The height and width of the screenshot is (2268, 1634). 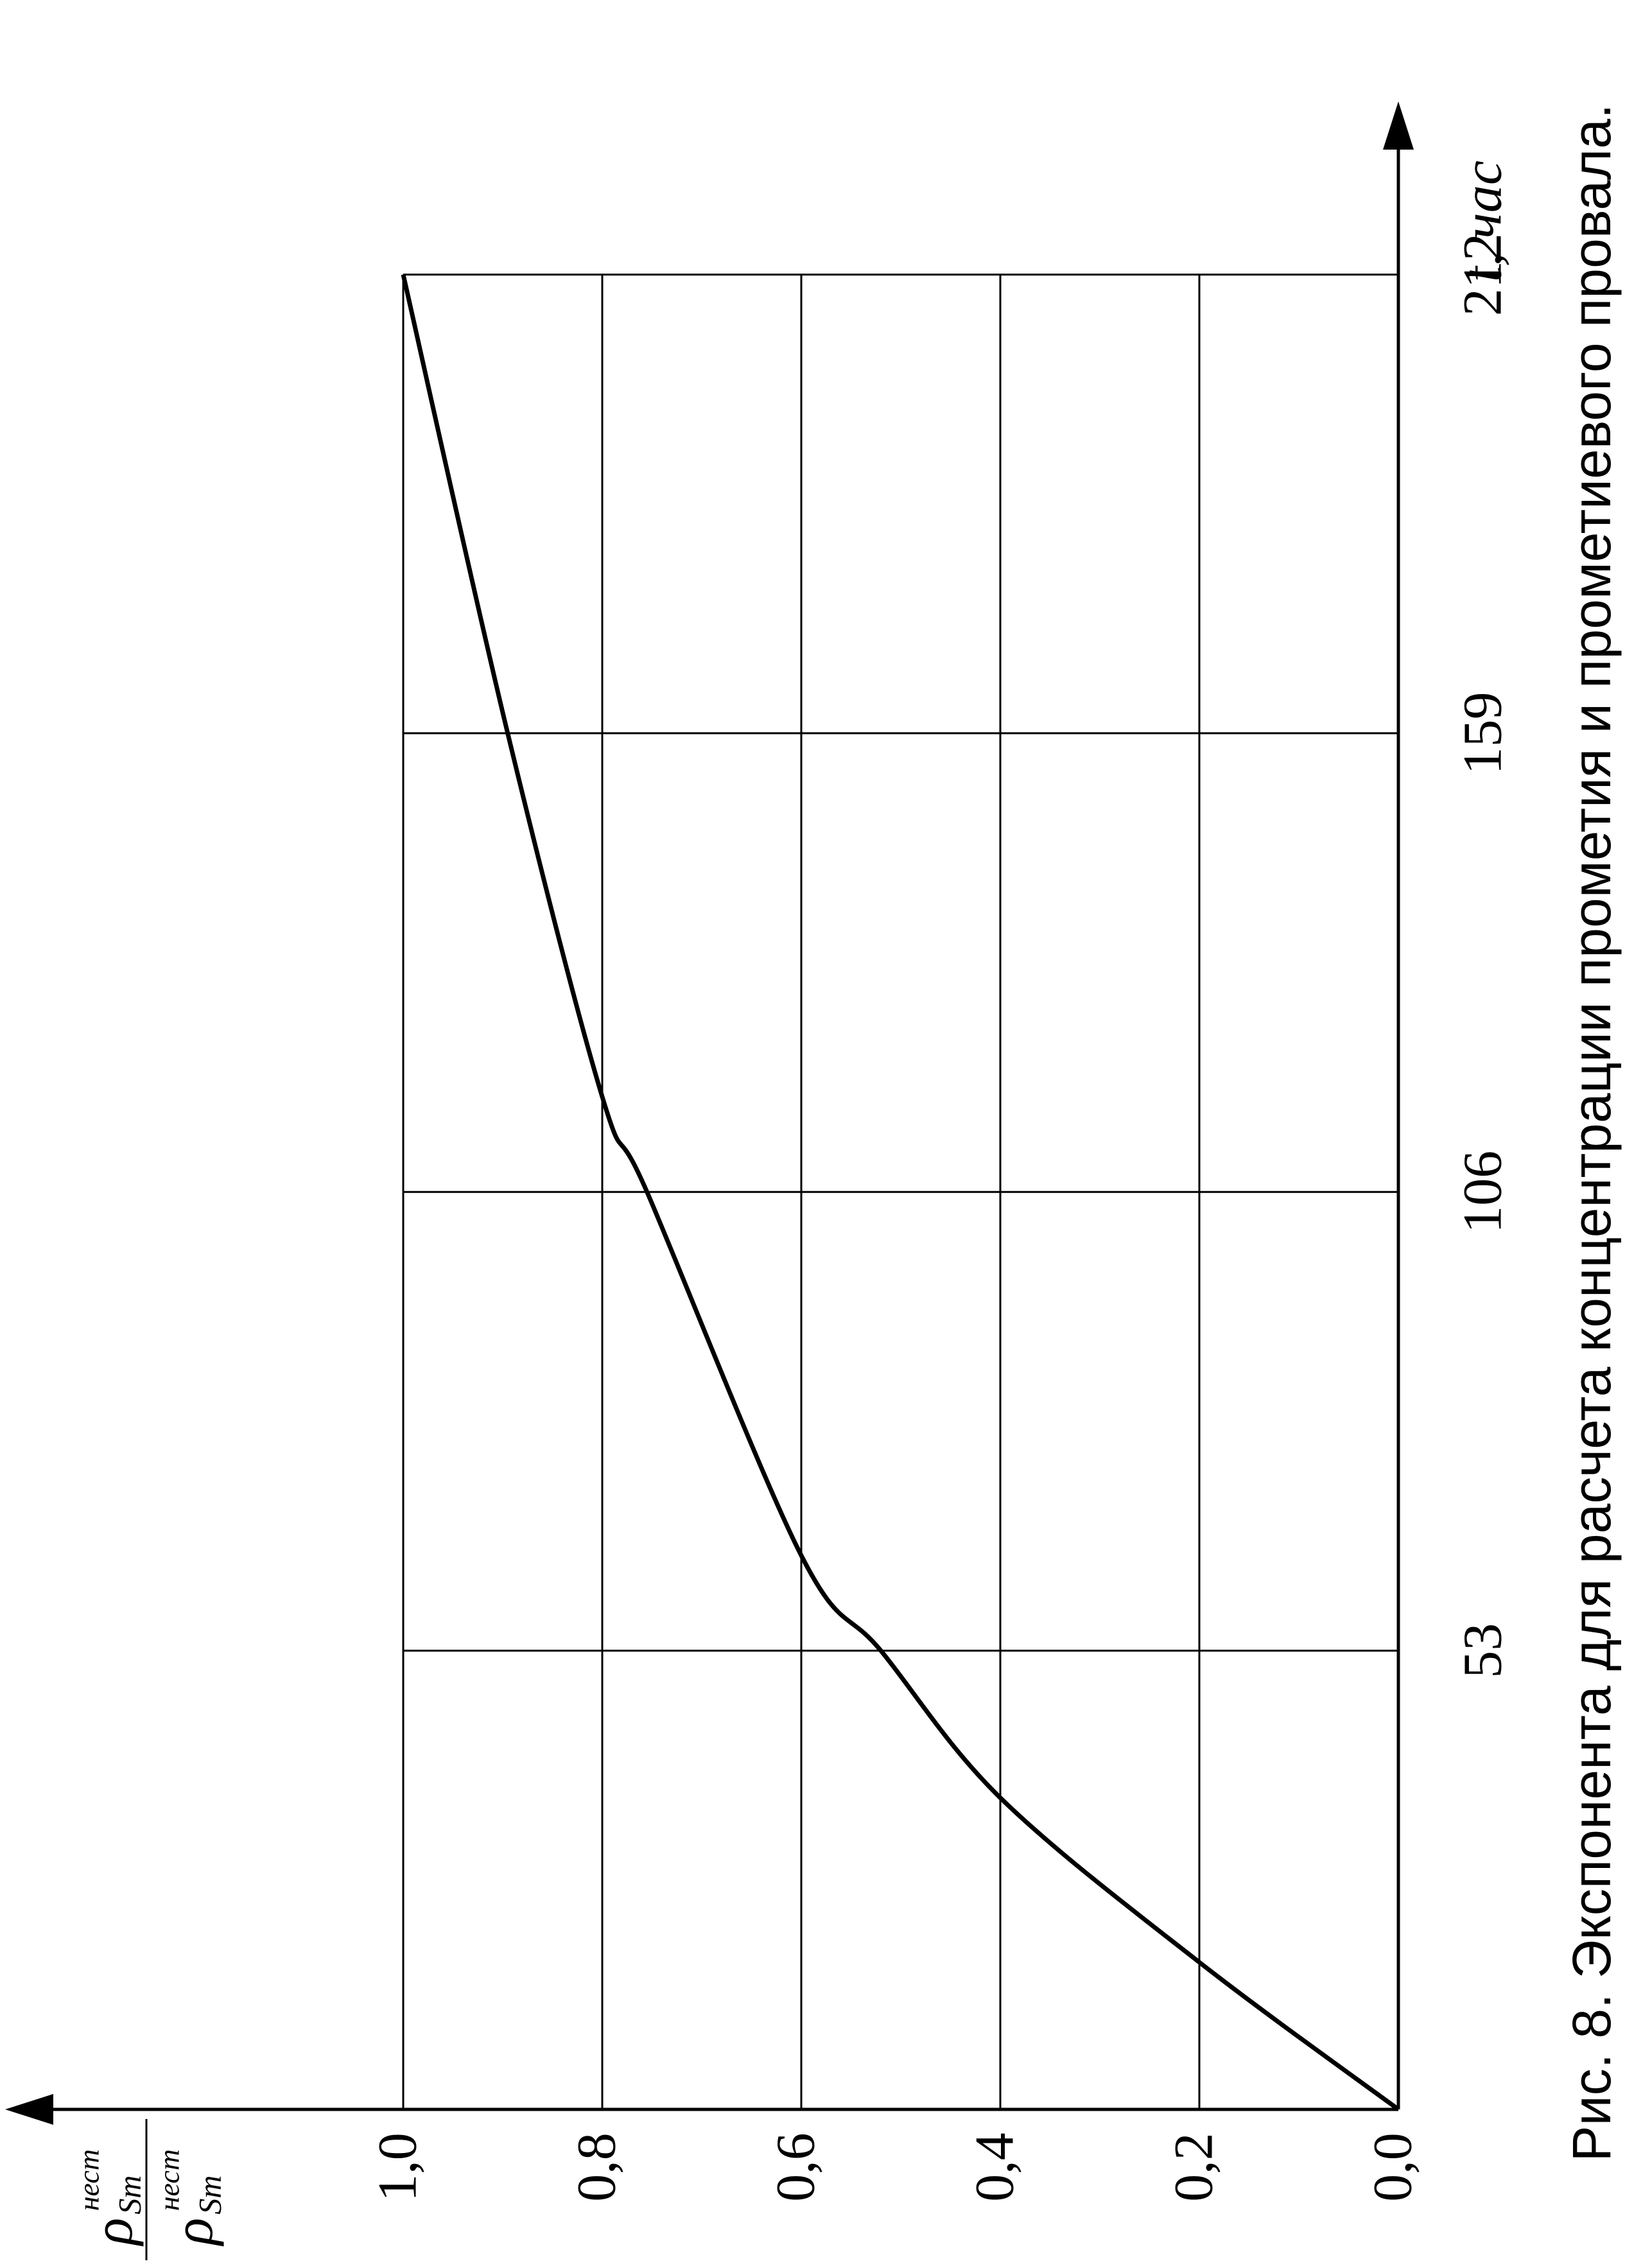 I want to click on x-tick-label: 159, so click(x=1482, y=733).